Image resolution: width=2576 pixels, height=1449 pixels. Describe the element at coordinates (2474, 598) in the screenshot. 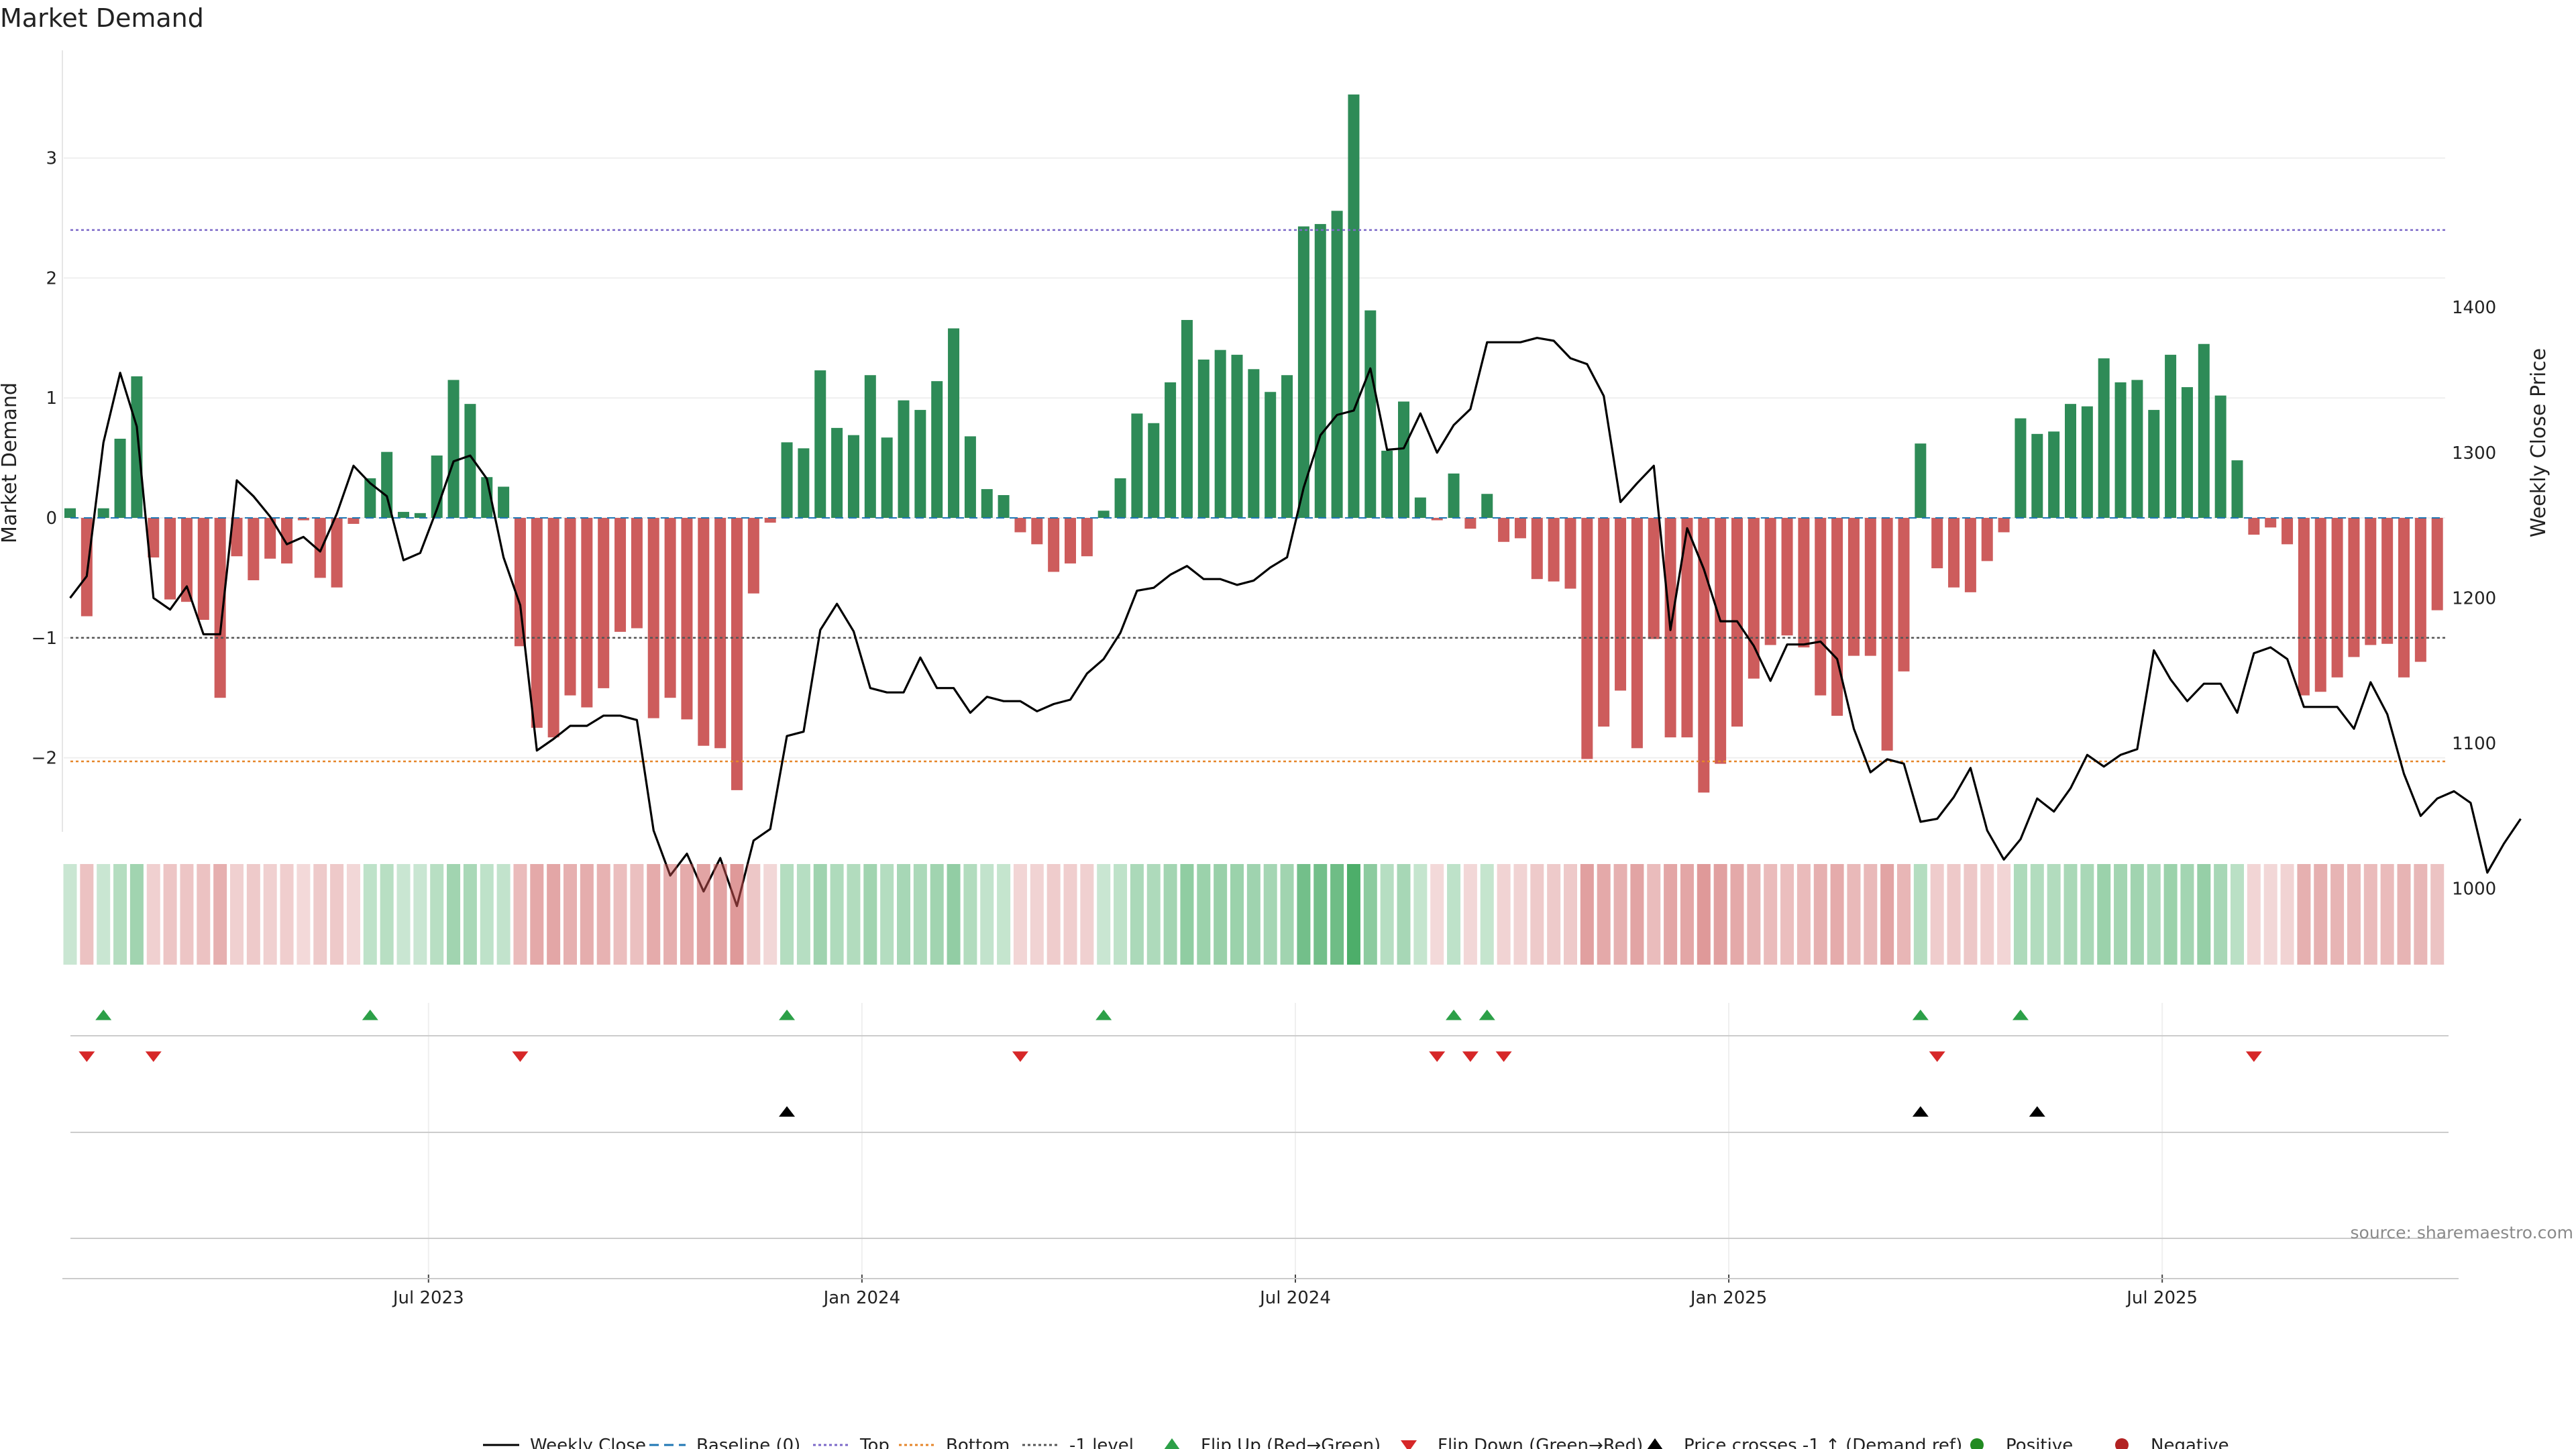

I see `y-right-tick-label: 1200` at that location.